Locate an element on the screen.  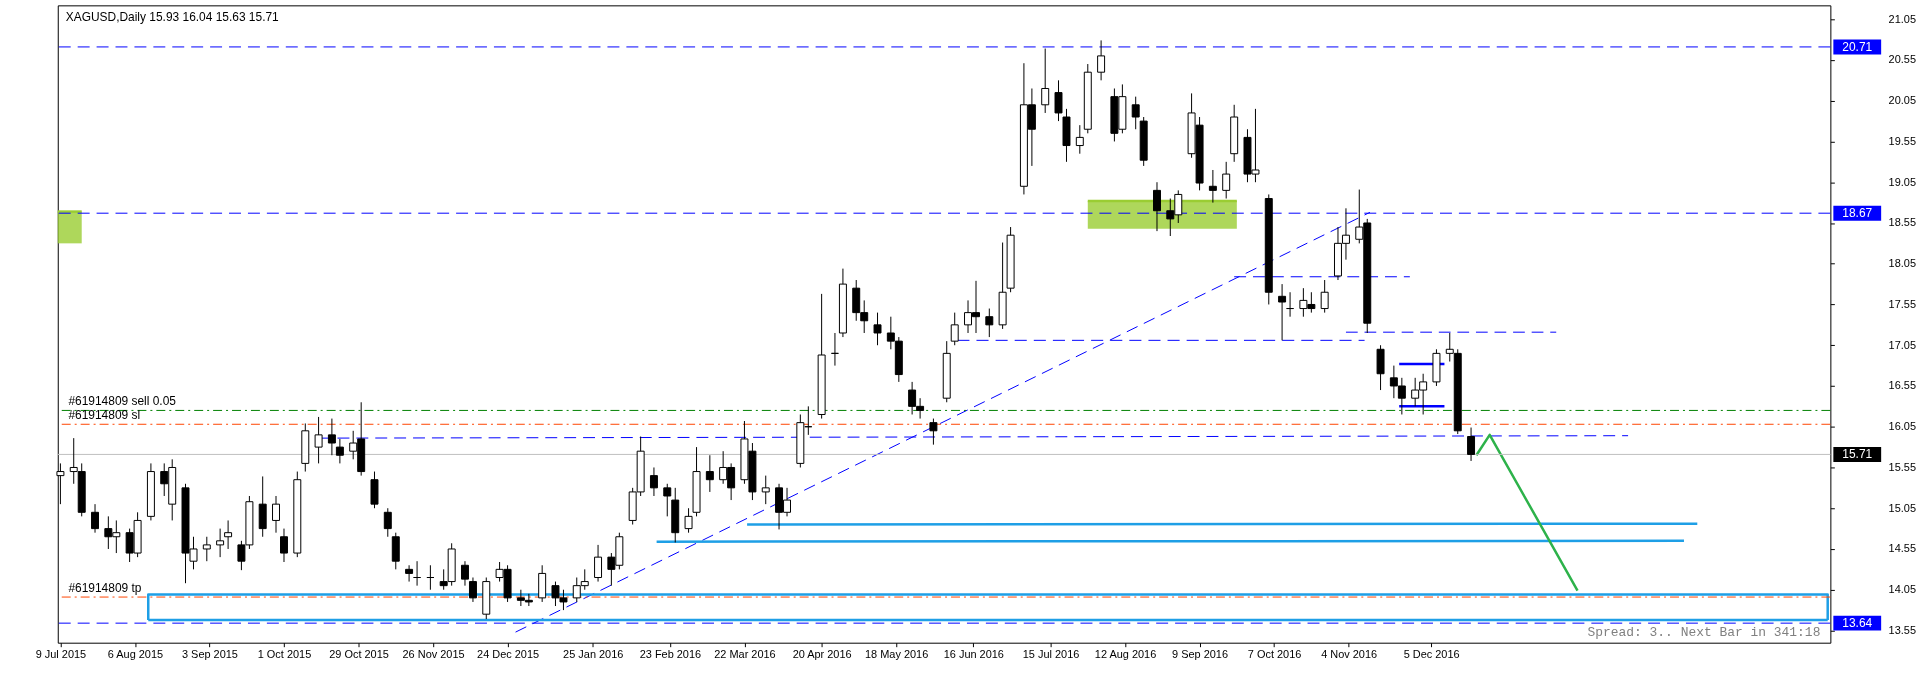
x-tick-label: 7 Oct 2016 is located at coordinates (1274, 654).